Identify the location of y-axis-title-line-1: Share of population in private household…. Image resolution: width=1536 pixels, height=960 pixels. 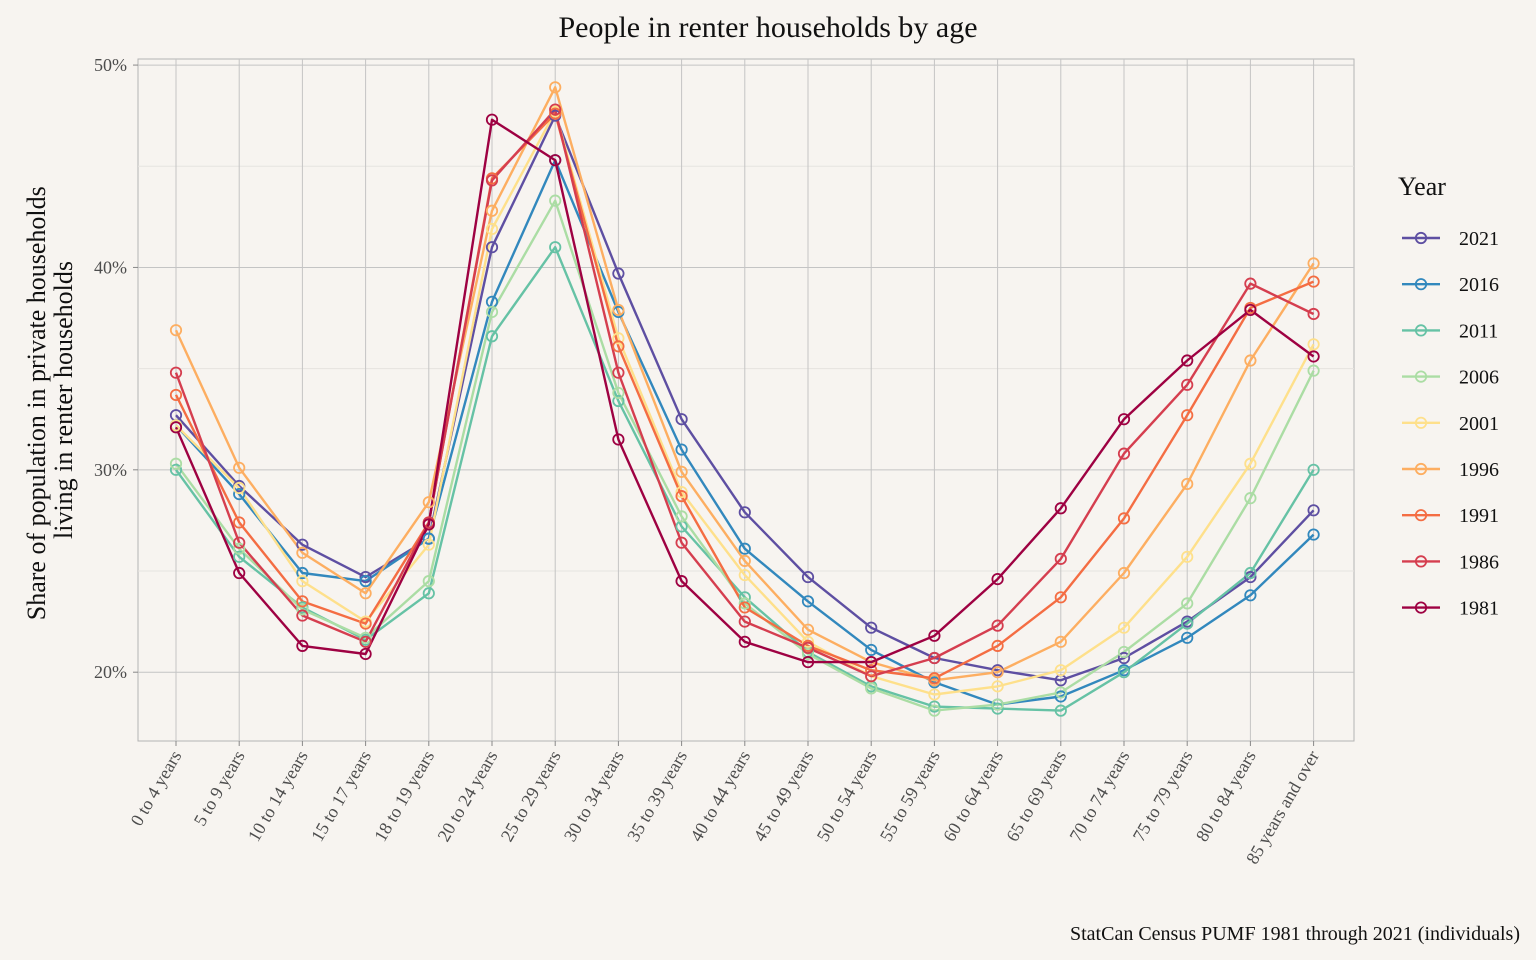
(36, 403).